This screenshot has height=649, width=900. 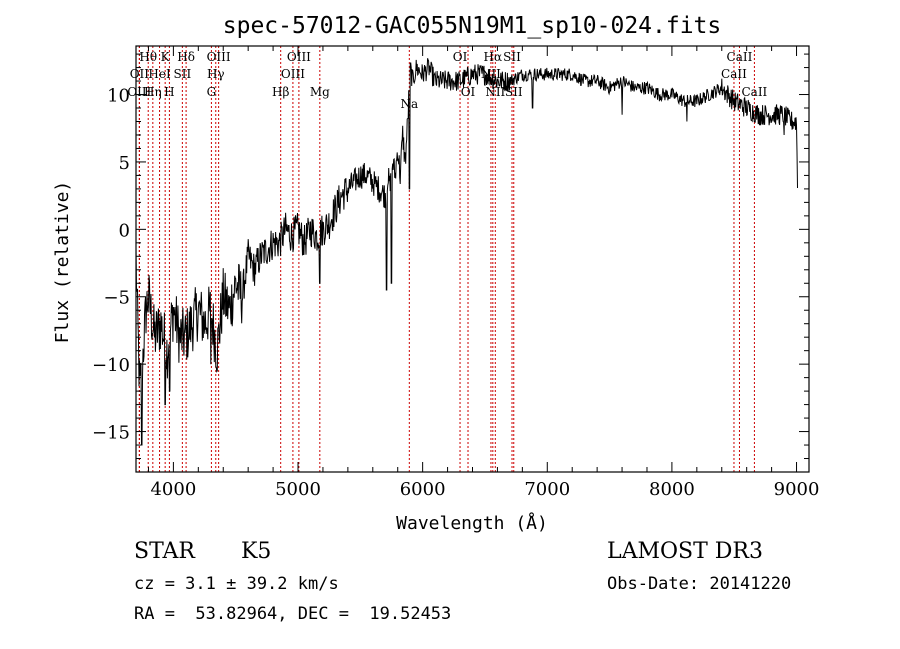 What do you see at coordinates (124, 163) in the screenshot?
I see `y-tick-label: 5` at bounding box center [124, 163].